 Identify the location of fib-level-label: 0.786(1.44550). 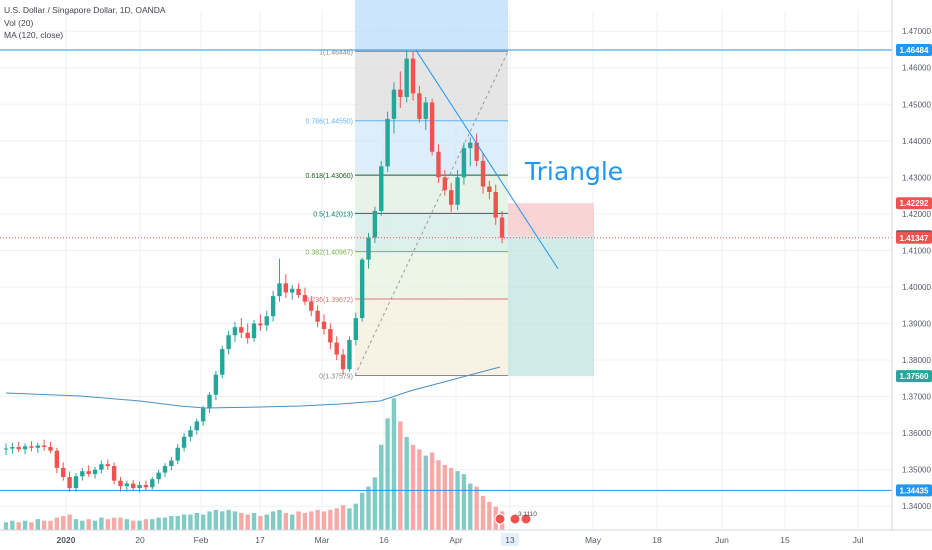
(329, 122).